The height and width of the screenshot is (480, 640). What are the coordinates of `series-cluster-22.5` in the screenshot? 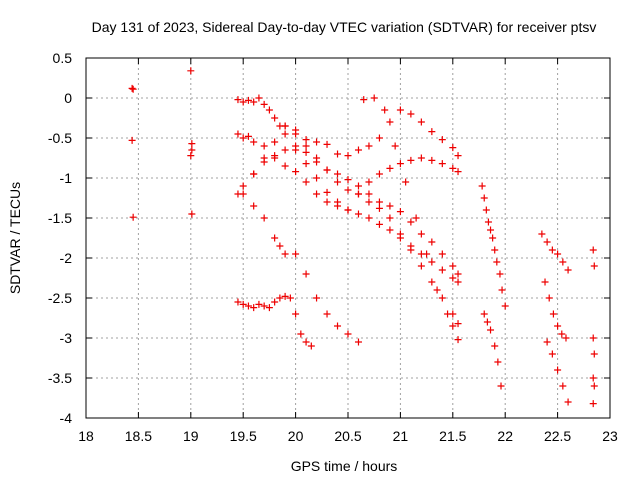 It's located at (555, 318).